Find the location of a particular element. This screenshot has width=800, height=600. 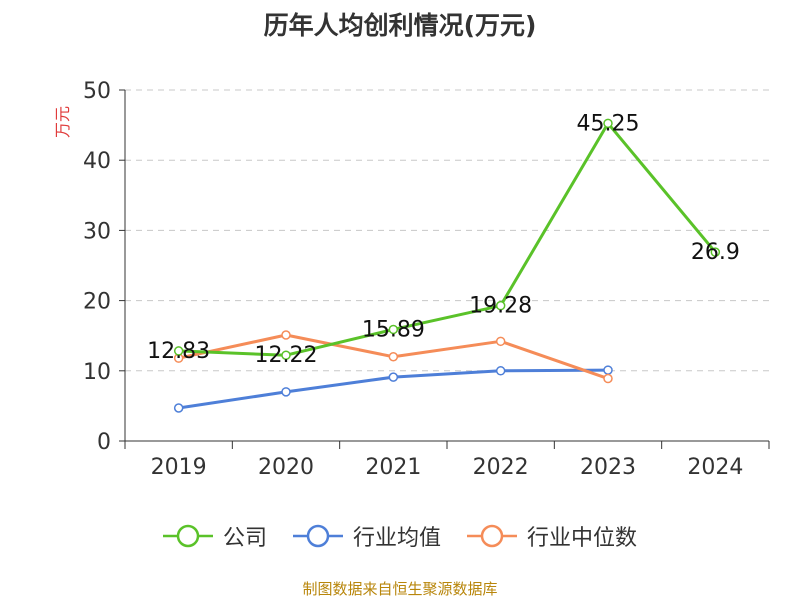

x-tick-label: 2021 is located at coordinates (393, 467).